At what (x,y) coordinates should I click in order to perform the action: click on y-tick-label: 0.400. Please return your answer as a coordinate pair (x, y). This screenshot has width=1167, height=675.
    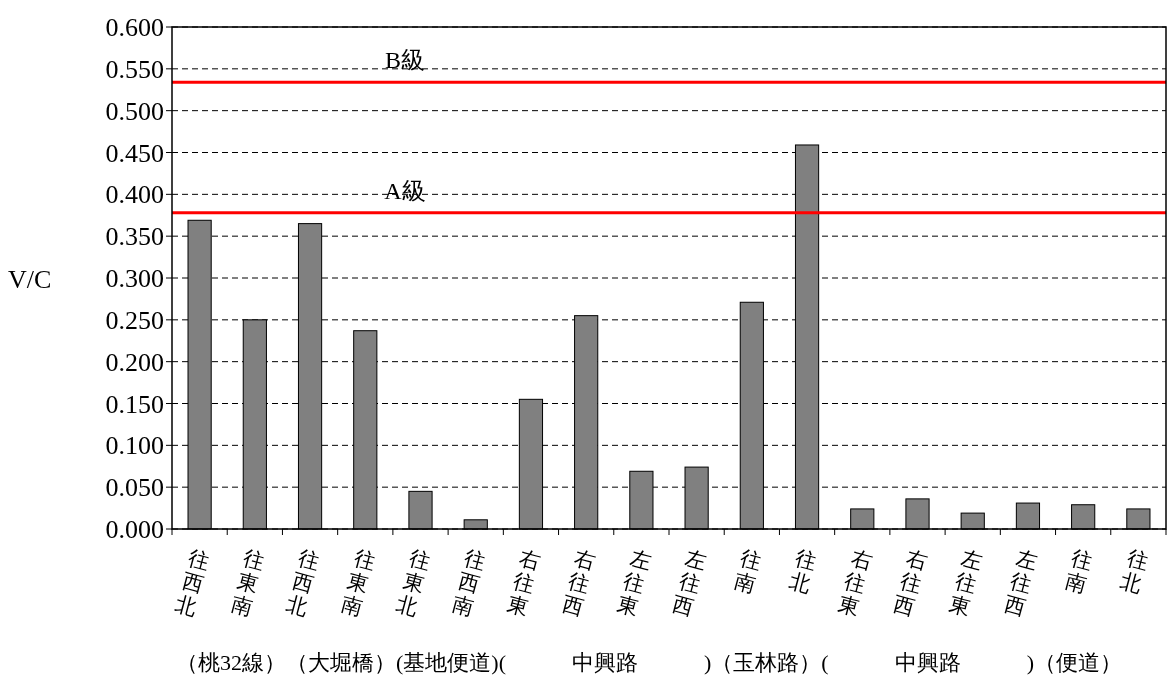
    Looking at the image, I should click on (134, 195).